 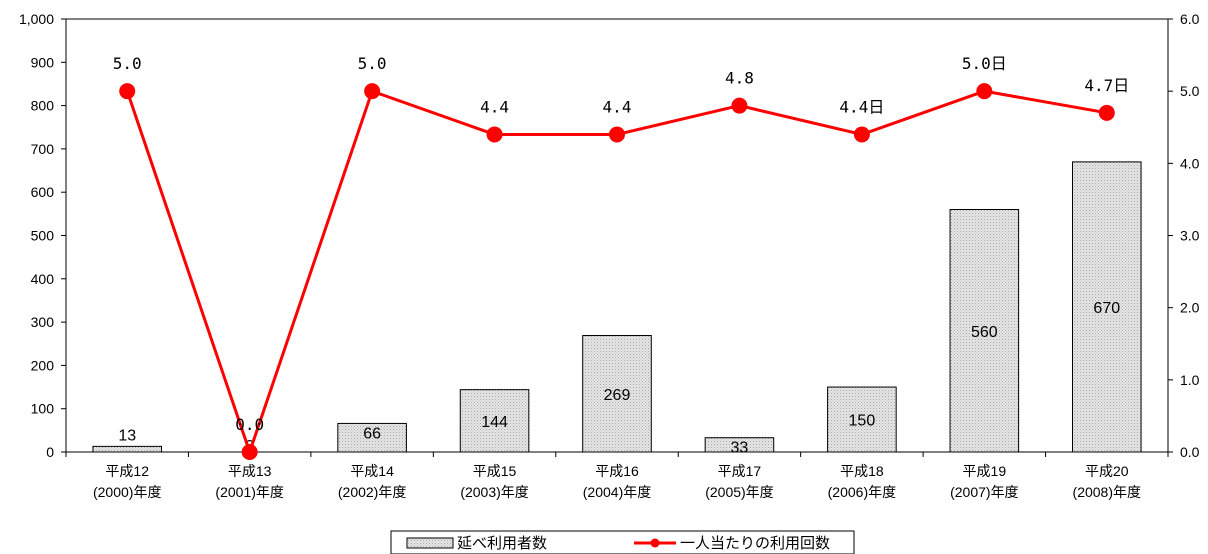 What do you see at coordinates (43, 322) in the screenshot?
I see `y-left-tick-label: 300` at bounding box center [43, 322].